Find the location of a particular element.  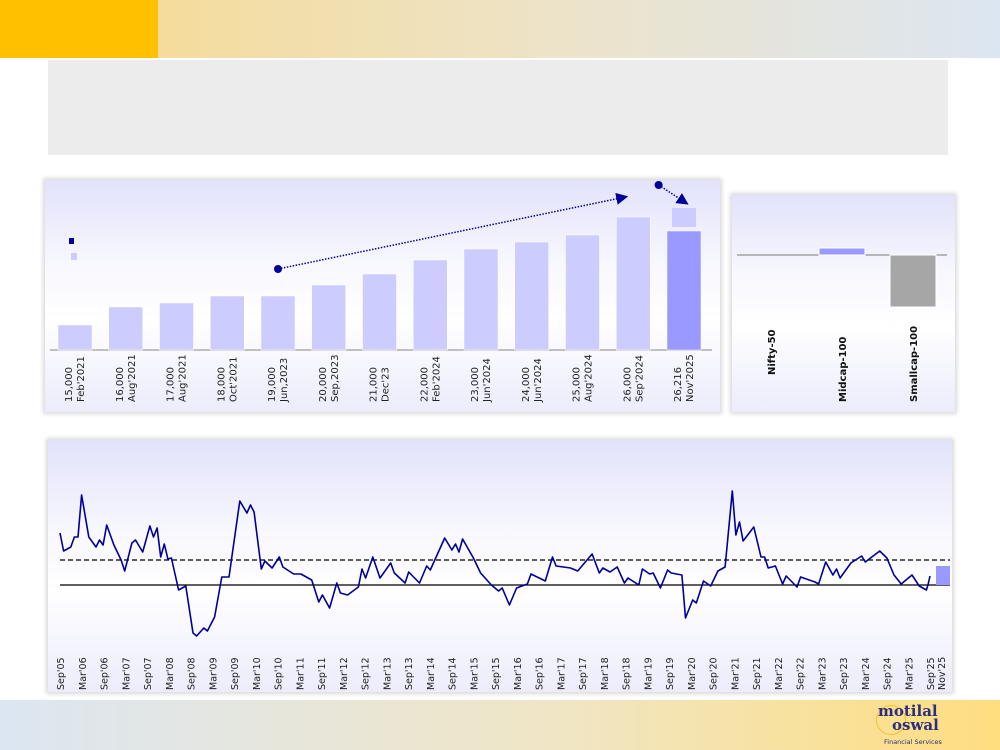

tick-label-value: 24,000 is located at coordinates (526, 384).